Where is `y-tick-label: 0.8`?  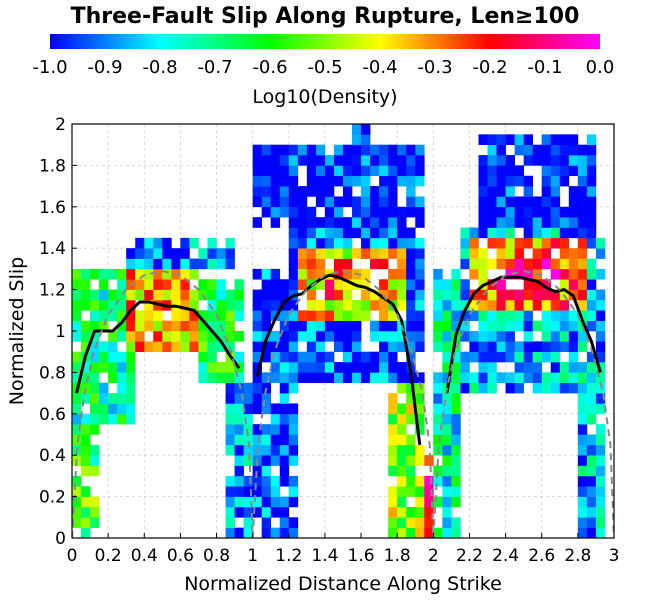 y-tick-label: 0.8 is located at coordinates (52, 373).